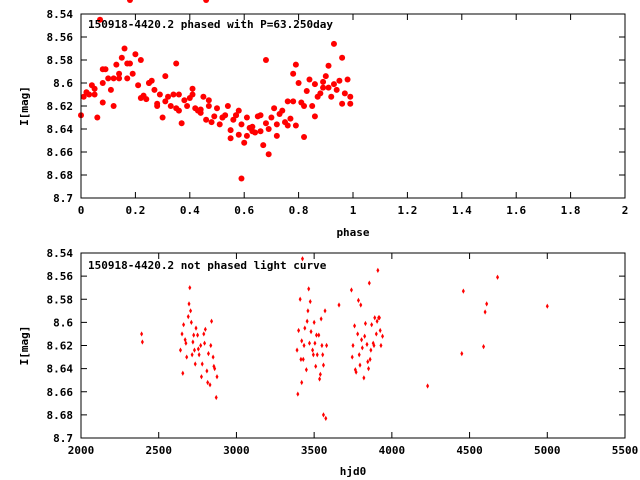 This screenshot has width=640, height=480. What do you see at coordinates (81, 210) in the screenshot?
I see `phased-x-tick-label: 0` at bounding box center [81, 210].